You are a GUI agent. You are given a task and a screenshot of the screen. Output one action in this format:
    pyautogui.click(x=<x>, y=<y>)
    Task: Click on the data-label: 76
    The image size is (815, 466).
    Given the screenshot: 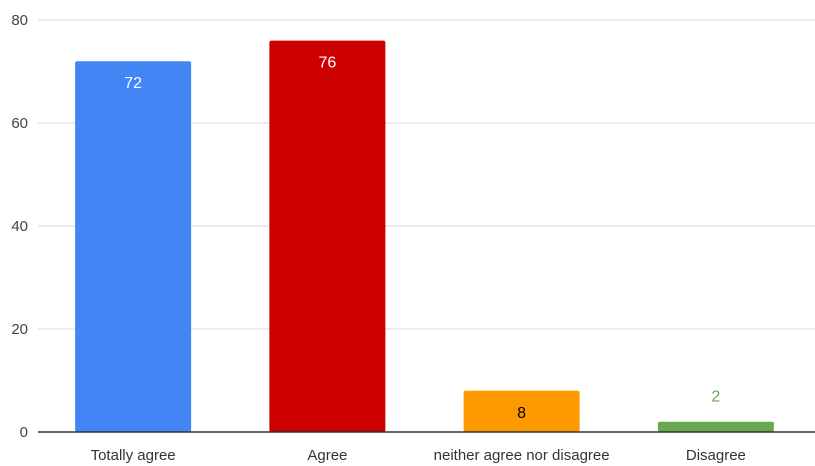 What is the action you would take?
    pyautogui.click(x=327, y=63)
    